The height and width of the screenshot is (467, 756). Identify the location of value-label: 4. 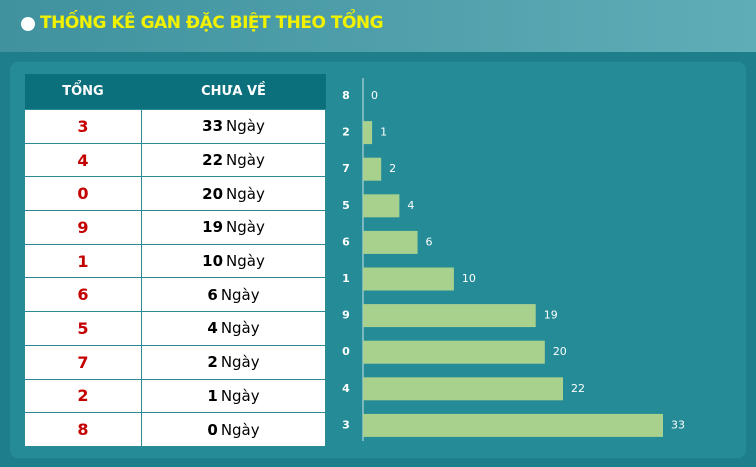
(410, 205).